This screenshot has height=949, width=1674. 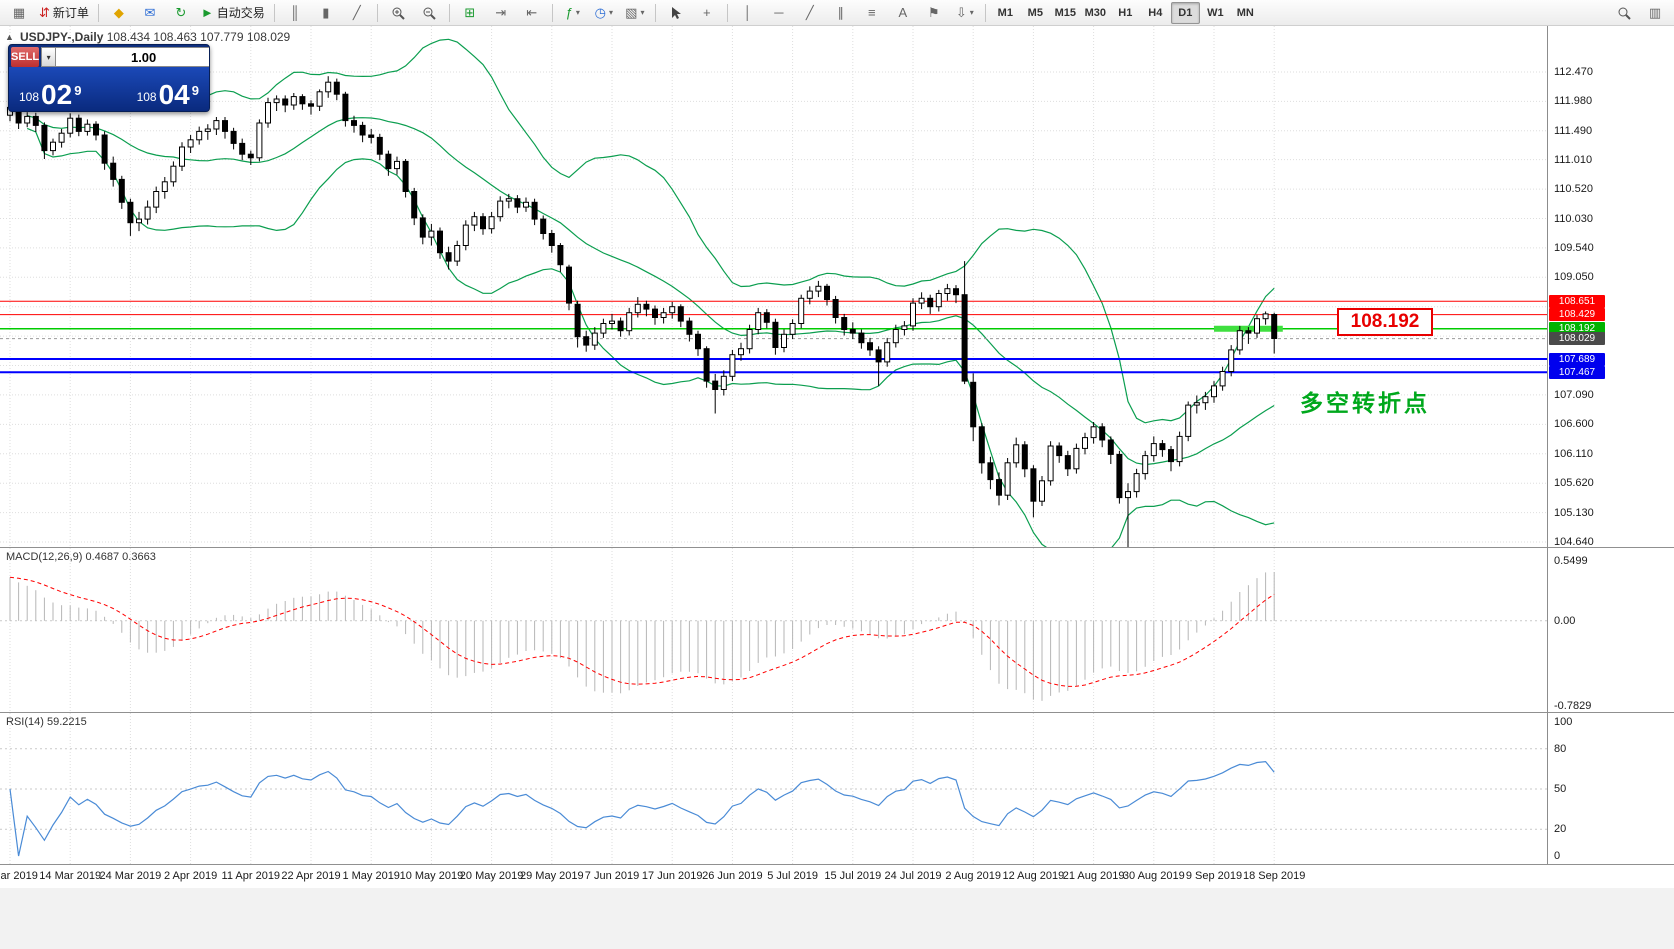 I want to click on indicators-button: ƒ ▾, so click(x=573, y=13).